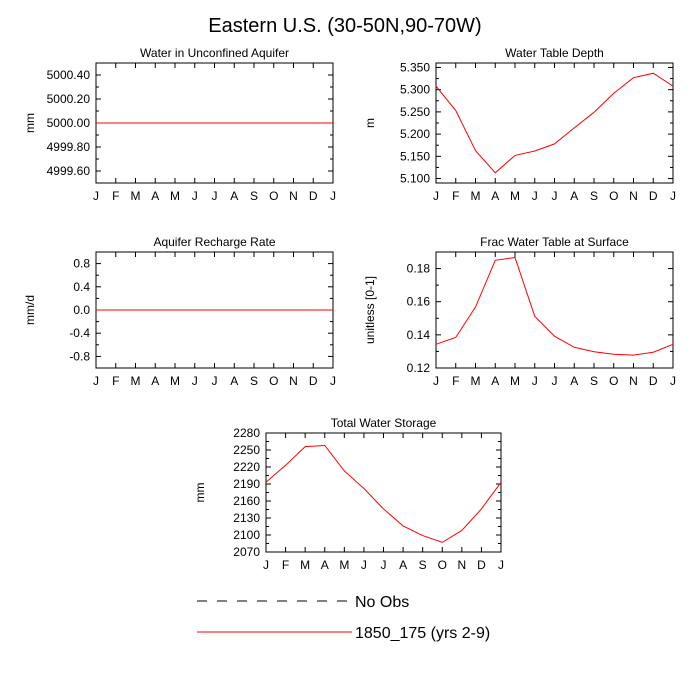  I want to click on chart-title: Water Table Depth, so click(554, 53).